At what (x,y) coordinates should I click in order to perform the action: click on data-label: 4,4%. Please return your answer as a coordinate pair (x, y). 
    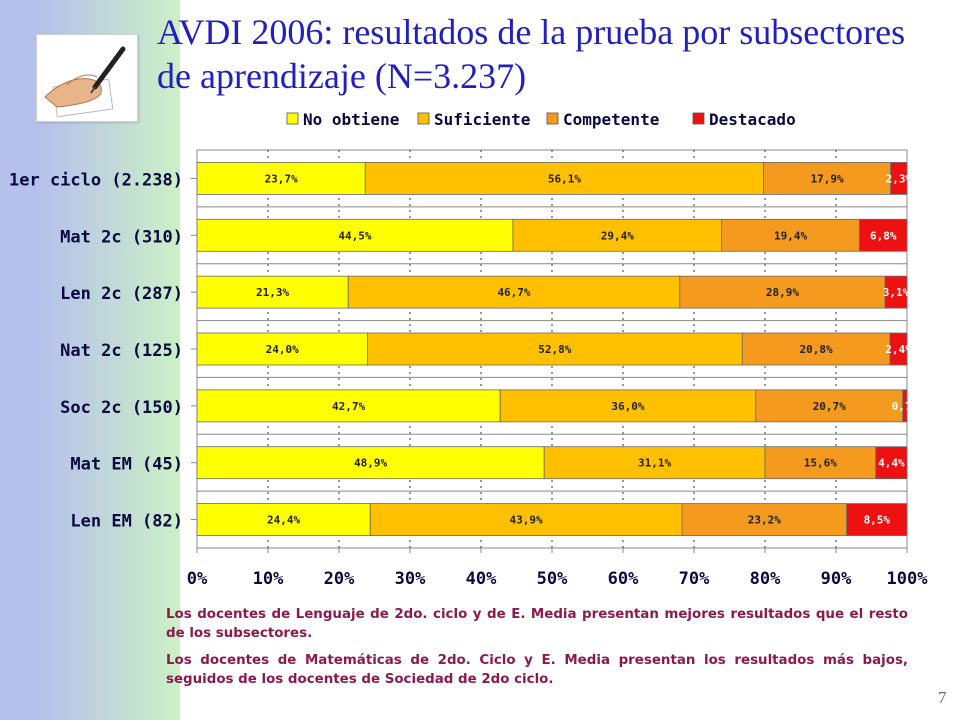
    Looking at the image, I should click on (891, 463).